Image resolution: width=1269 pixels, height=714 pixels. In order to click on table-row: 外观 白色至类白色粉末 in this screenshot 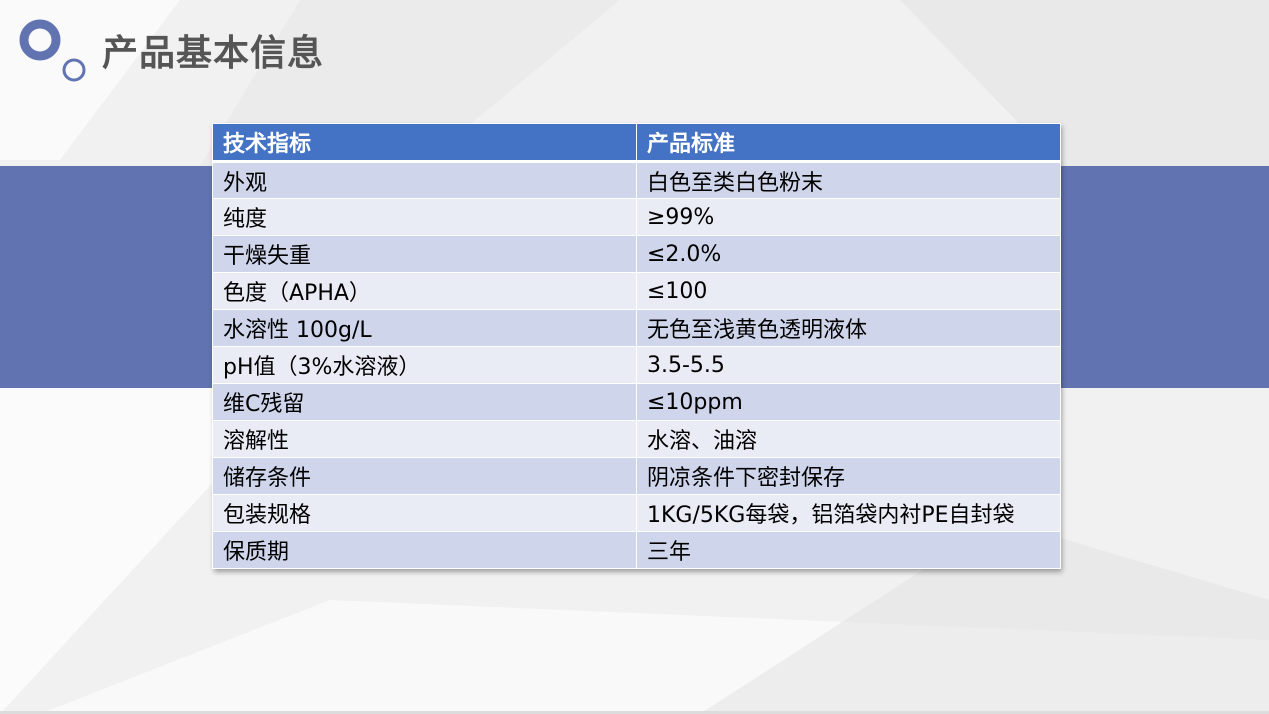, I will do `click(636, 180)`.